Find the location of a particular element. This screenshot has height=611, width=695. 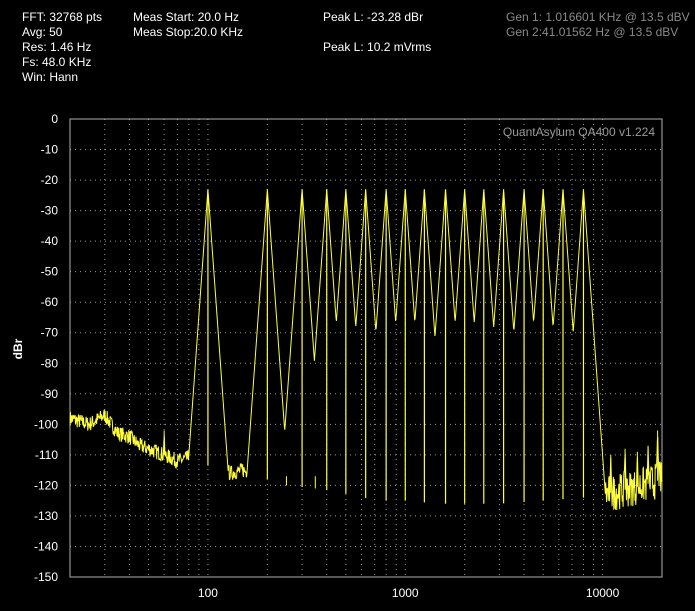

averages-label: Avg: 50 is located at coordinates (42, 32).